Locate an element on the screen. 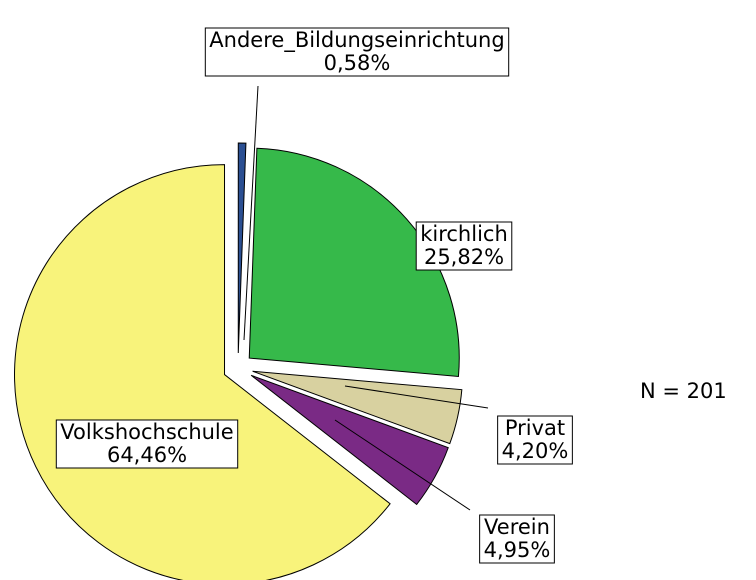 This screenshot has width=756, height=580. slice-label: Volkshochschule is located at coordinates (146, 432).